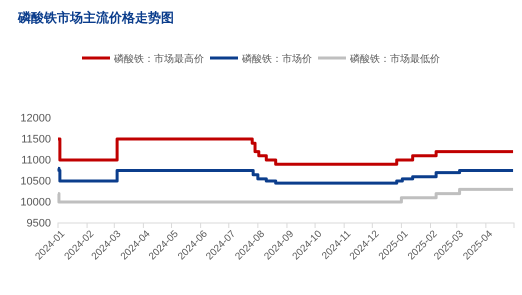  Describe the element at coordinates (36, 140) in the screenshot. I see `y-tick-label: 11500` at that location.